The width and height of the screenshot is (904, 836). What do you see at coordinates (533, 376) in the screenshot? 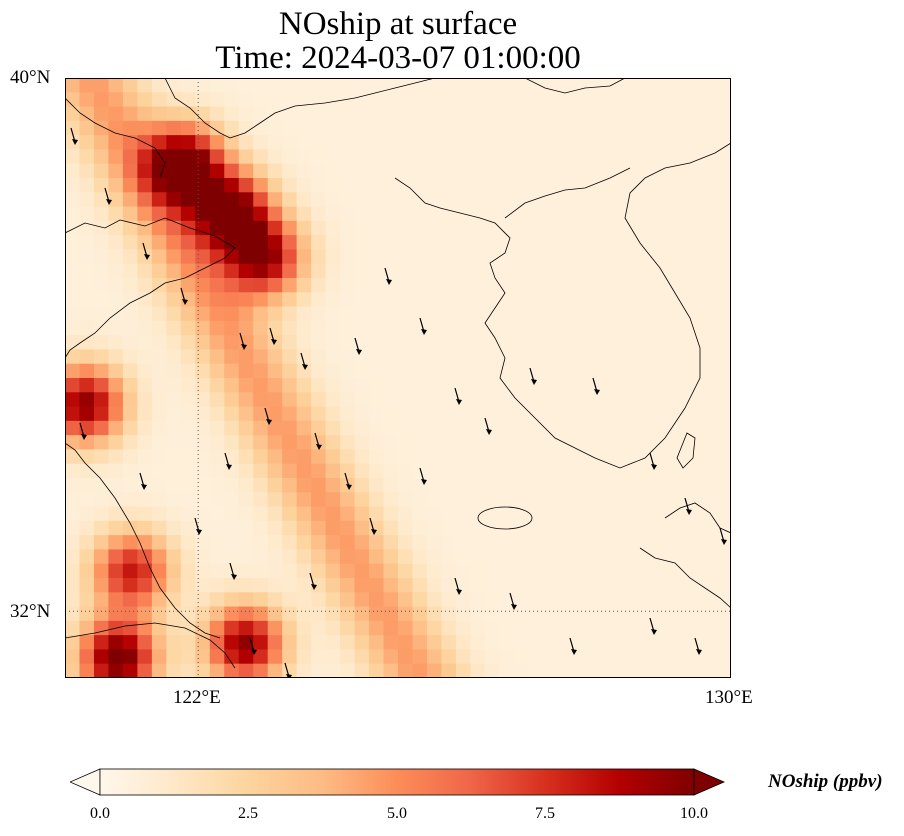
I see `wind-arrow` at bounding box center [533, 376].